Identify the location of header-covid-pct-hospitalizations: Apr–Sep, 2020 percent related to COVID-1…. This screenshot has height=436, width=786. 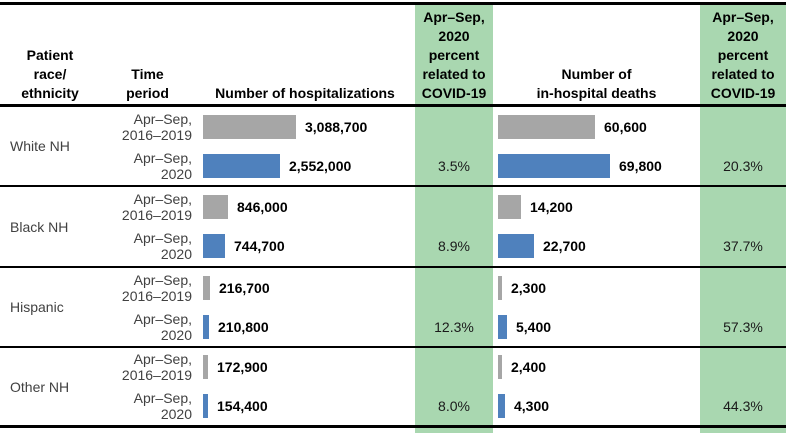
(454, 55).